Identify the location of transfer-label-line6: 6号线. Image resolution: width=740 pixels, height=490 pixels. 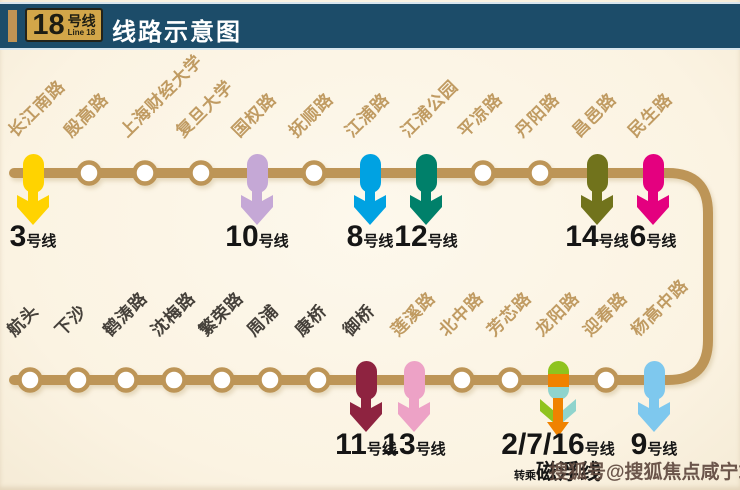
(653, 237).